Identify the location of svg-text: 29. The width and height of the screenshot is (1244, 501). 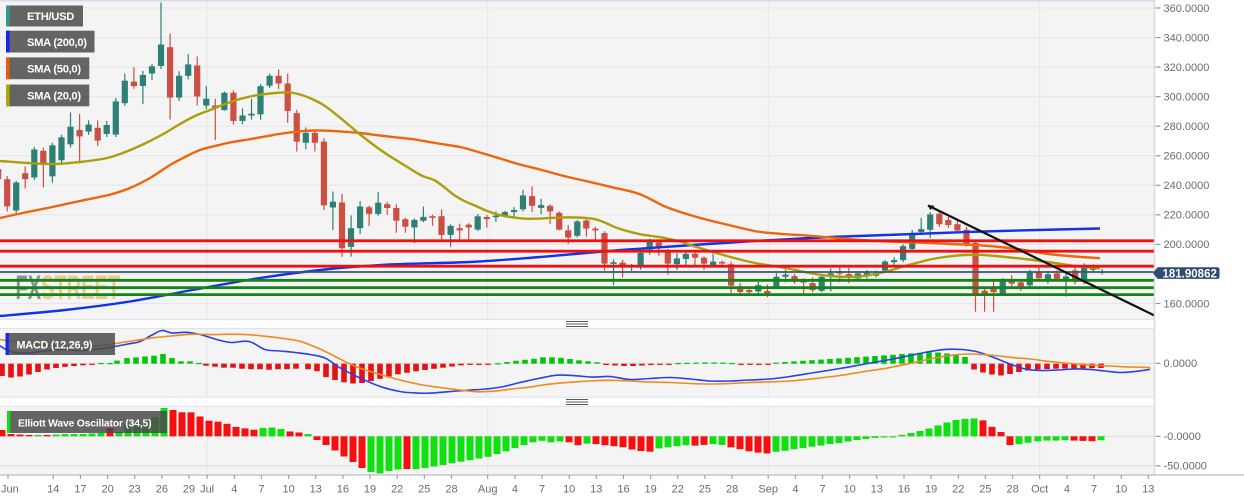
(189, 490).